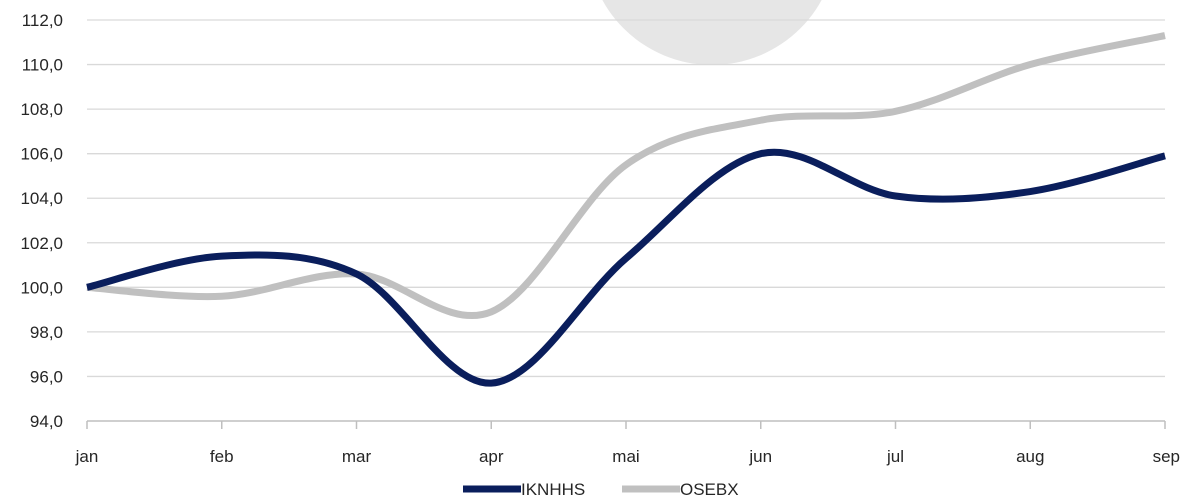 The height and width of the screenshot is (498, 1186). Describe the element at coordinates (626, 424) in the screenshot. I see `axes` at that location.